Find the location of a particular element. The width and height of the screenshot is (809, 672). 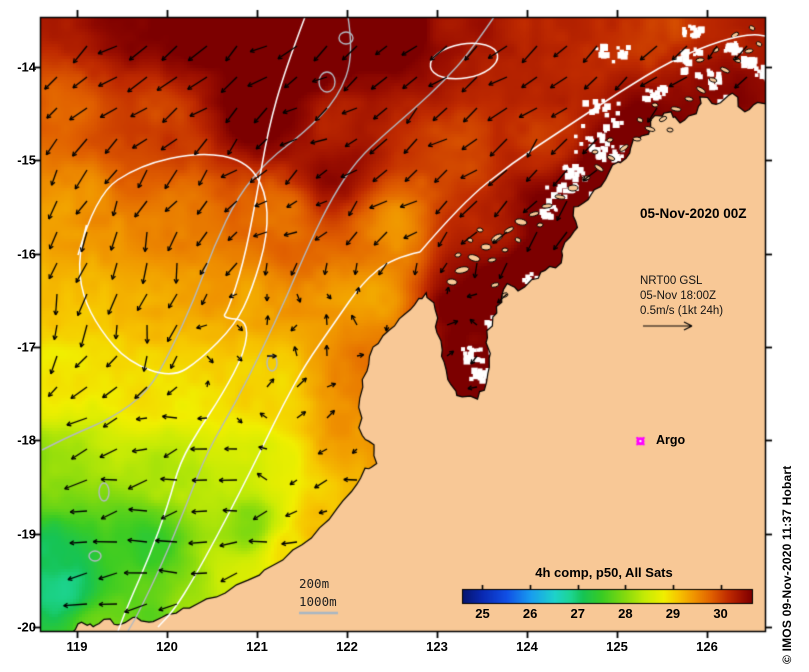

credit-text: © IMOS 09-Nov-2020 11:37 Hobart is located at coordinates (787, 564).